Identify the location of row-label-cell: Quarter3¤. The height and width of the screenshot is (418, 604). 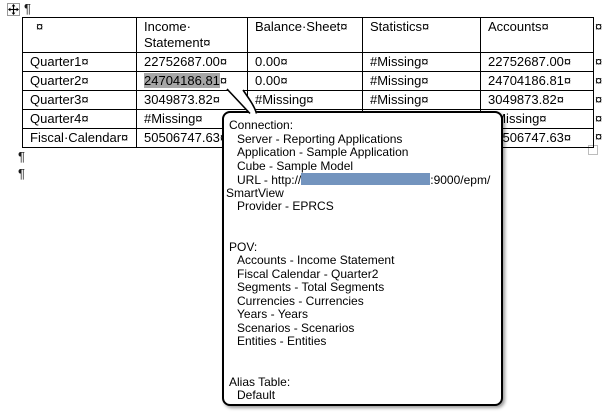
(79, 100).